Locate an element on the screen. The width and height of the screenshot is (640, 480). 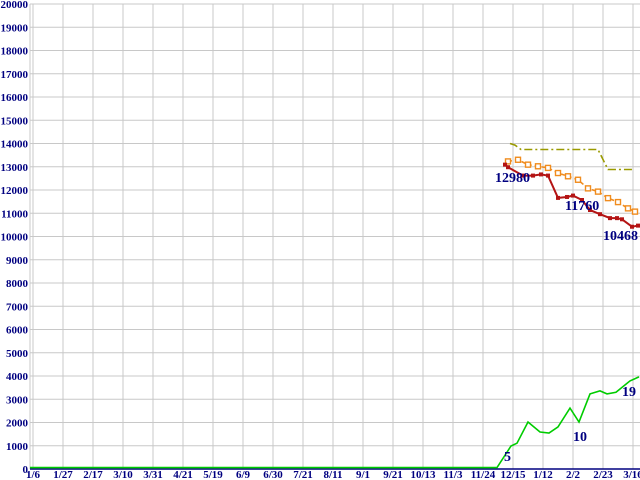
y-tick-label: 15000 is located at coordinates (15, 121).